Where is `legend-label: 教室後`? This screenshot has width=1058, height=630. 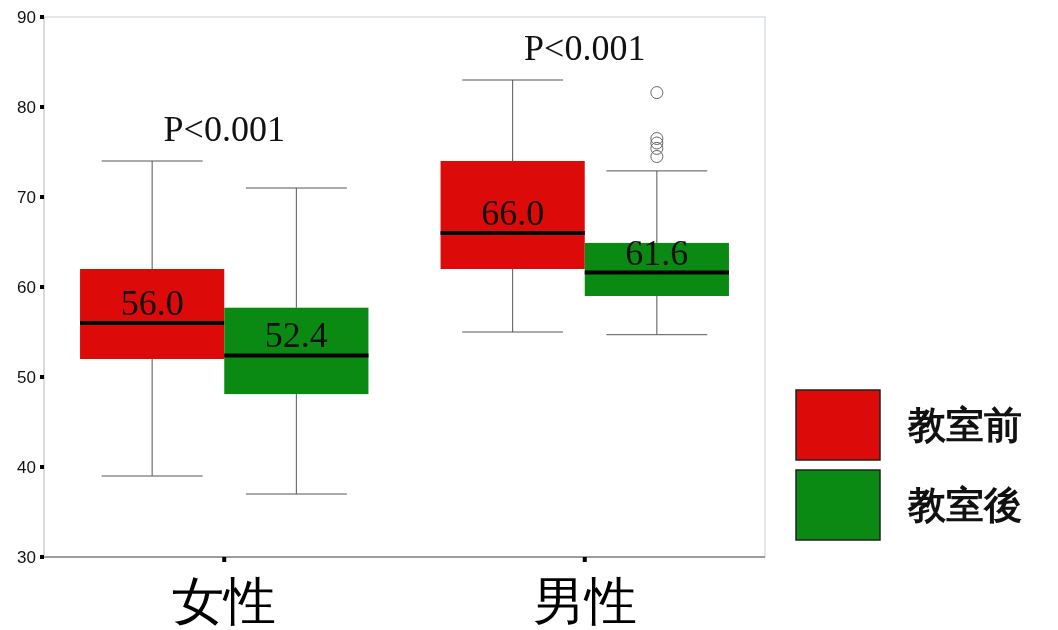
legend-label: 教室後 is located at coordinates (964, 505).